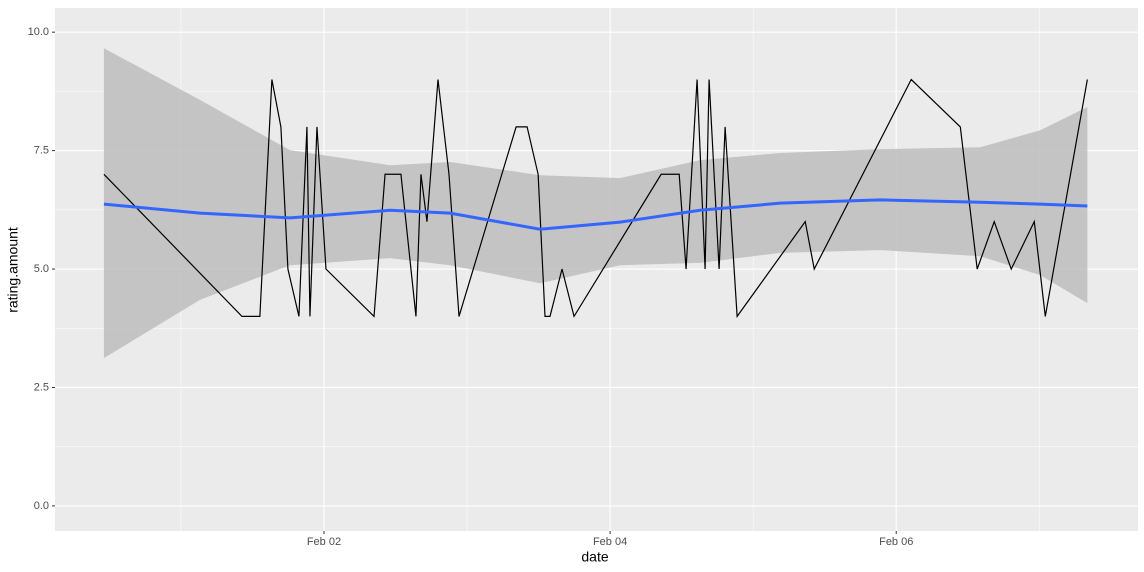 The height and width of the screenshot is (572, 1144). What do you see at coordinates (594, 557) in the screenshot?
I see `x-axis-title: date` at bounding box center [594, 557].